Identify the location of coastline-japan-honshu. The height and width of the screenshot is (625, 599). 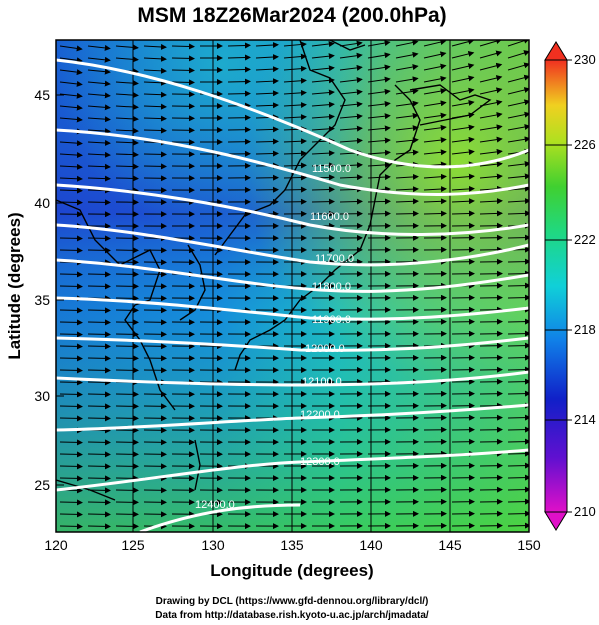
(327, 227).